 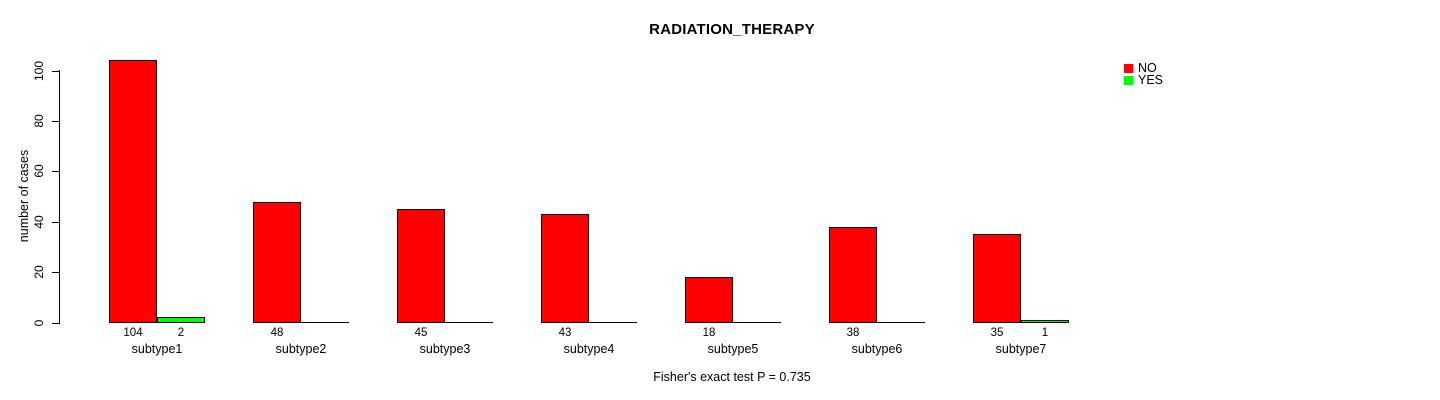 I want to click on chart-legend: NO YES, so click(x=1144, y=74).